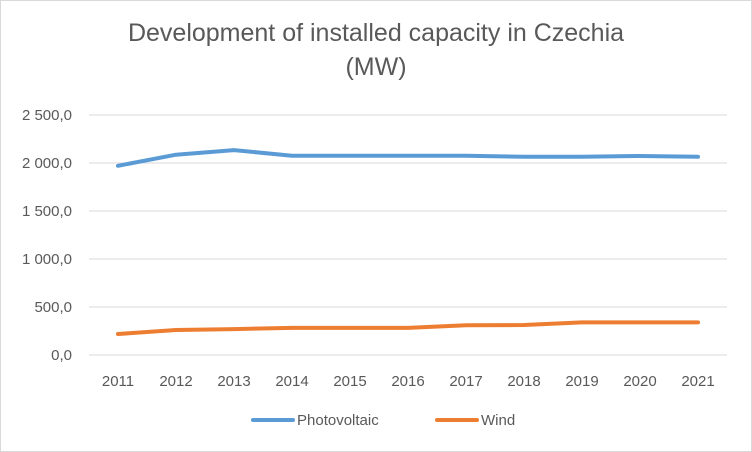  I want to click on y-tick-label: 2 000,0, so click(47, 163).